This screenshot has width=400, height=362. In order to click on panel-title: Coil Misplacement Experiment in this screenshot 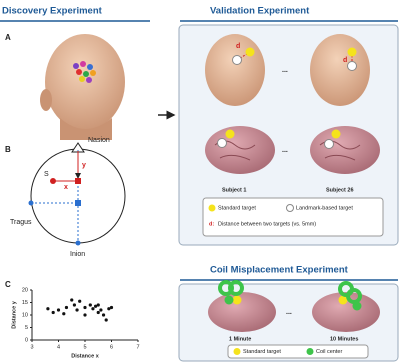, I will do `click(279, 270)`.